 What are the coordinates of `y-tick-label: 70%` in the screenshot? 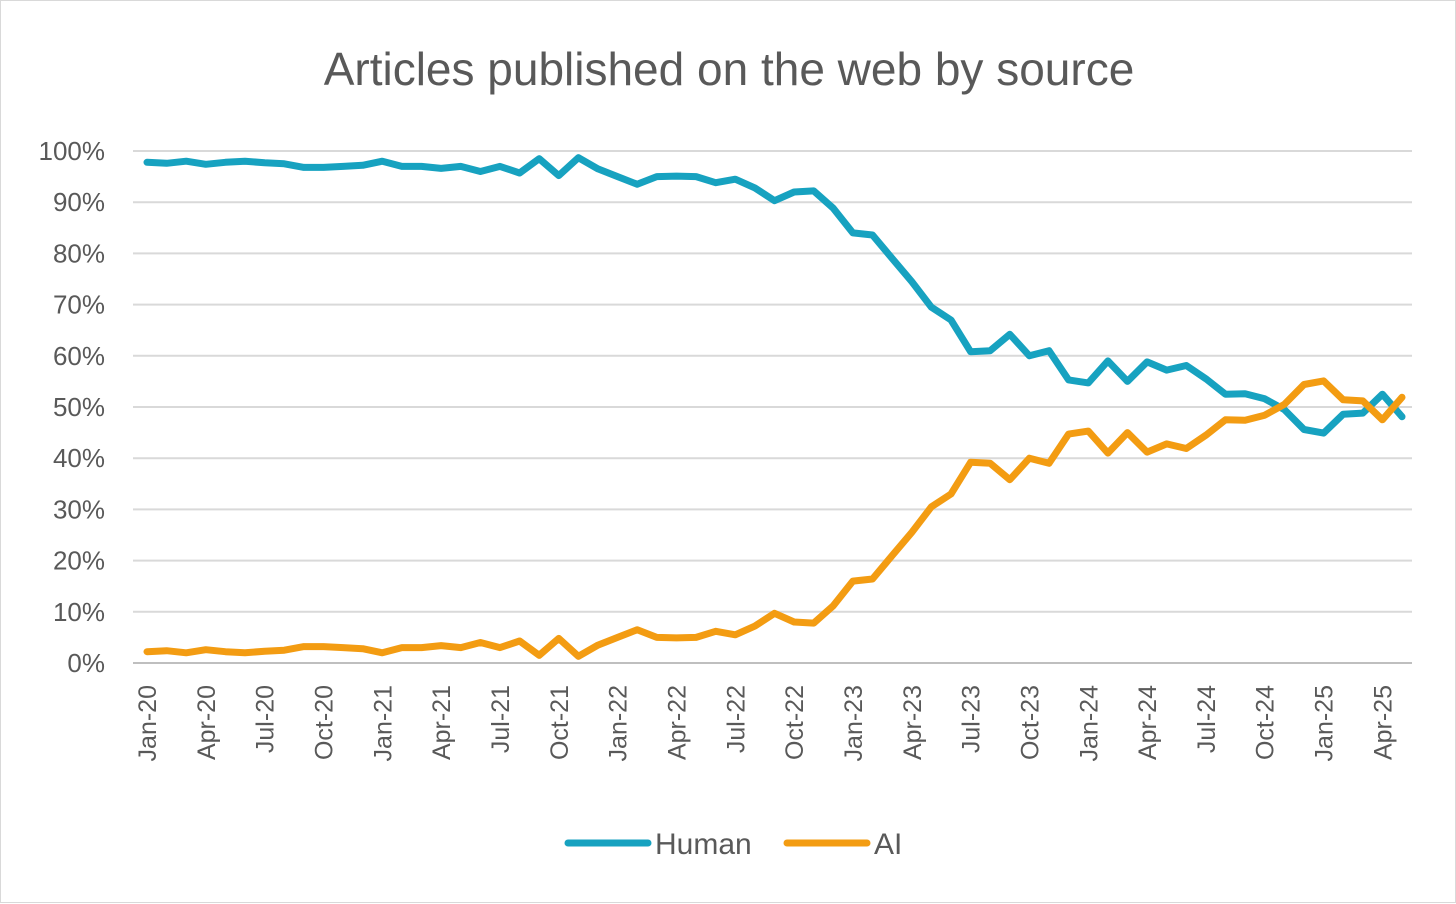 It's located at (79, 305).